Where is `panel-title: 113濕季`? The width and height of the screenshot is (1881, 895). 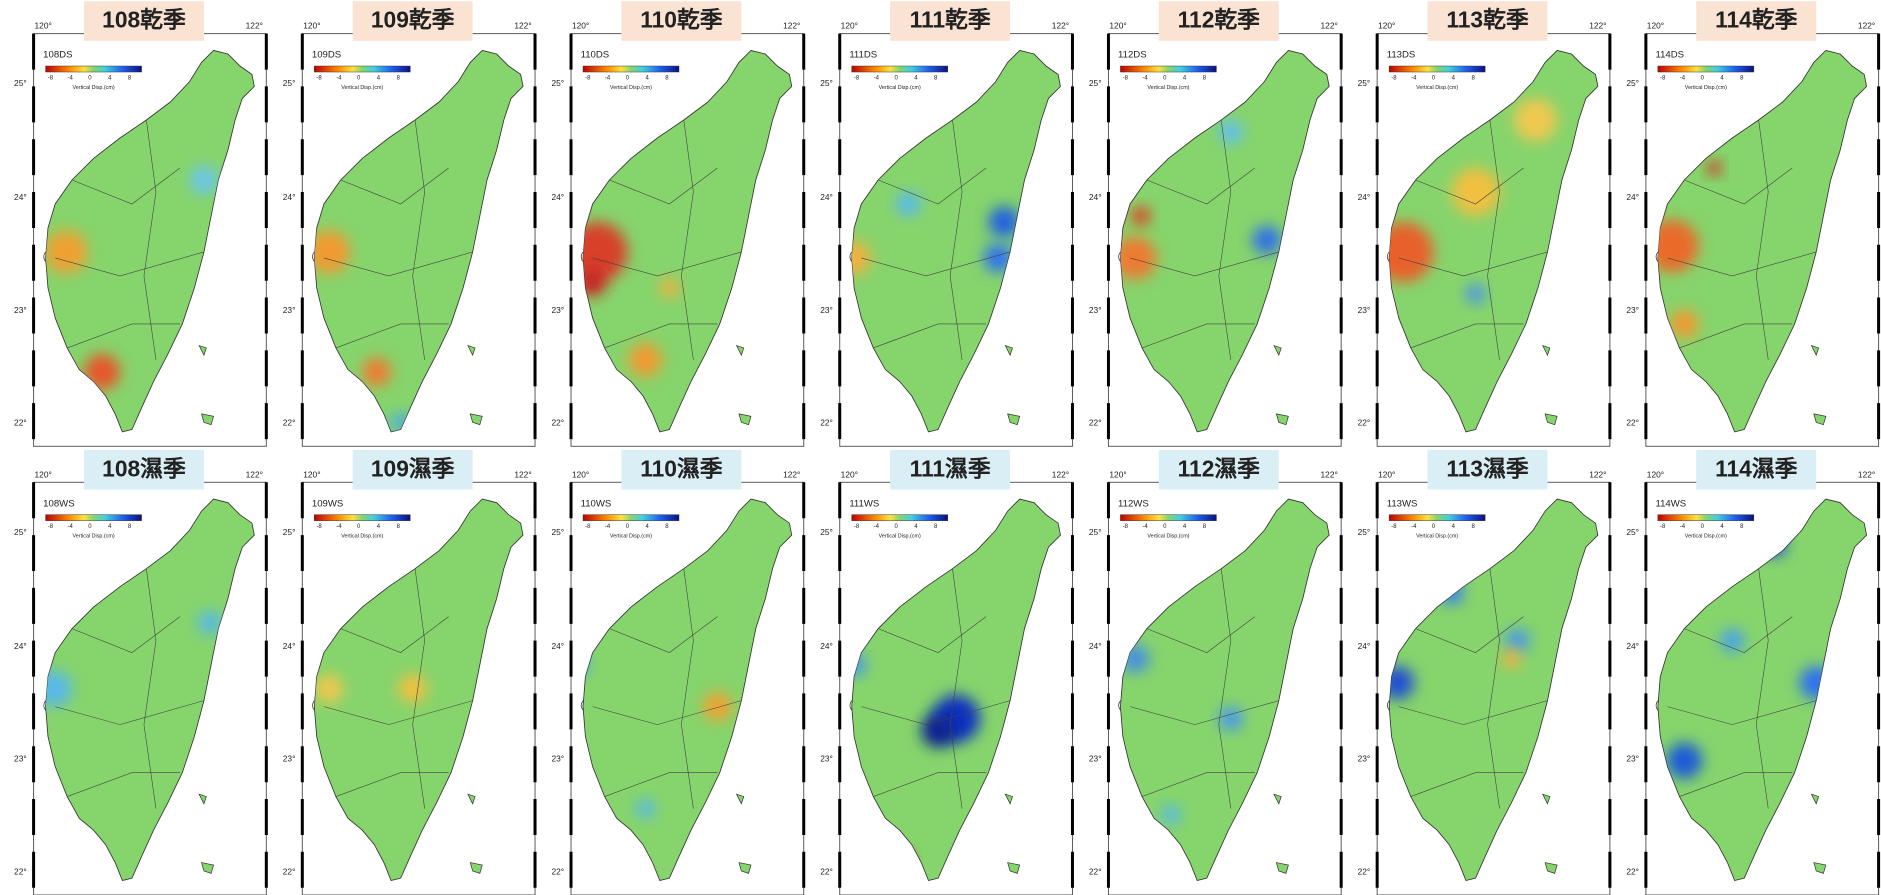
panel-title: 113濕季 is located at coordinates (1487, 468).